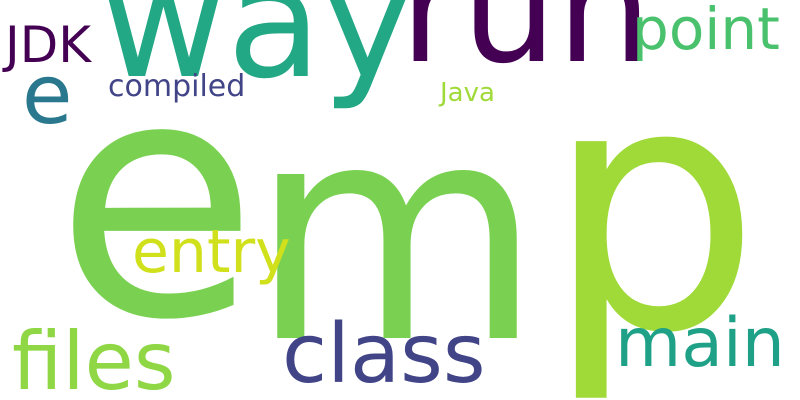 The height and width of the screenshot is (400, 800). I want to click on word-e-small: e, so click(47, 95).